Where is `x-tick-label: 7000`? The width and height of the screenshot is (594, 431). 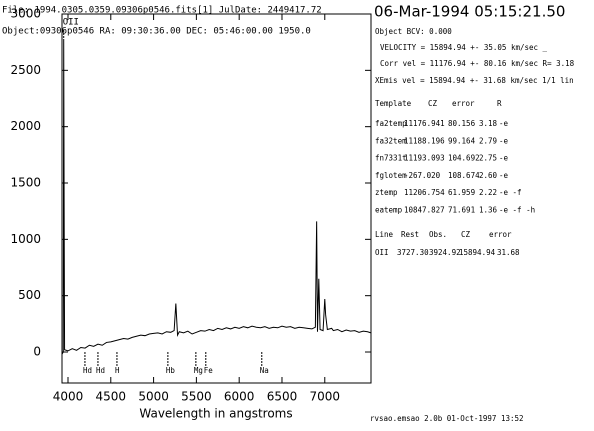 x-tick-label: 7000 is located at coordinates (325, 397).